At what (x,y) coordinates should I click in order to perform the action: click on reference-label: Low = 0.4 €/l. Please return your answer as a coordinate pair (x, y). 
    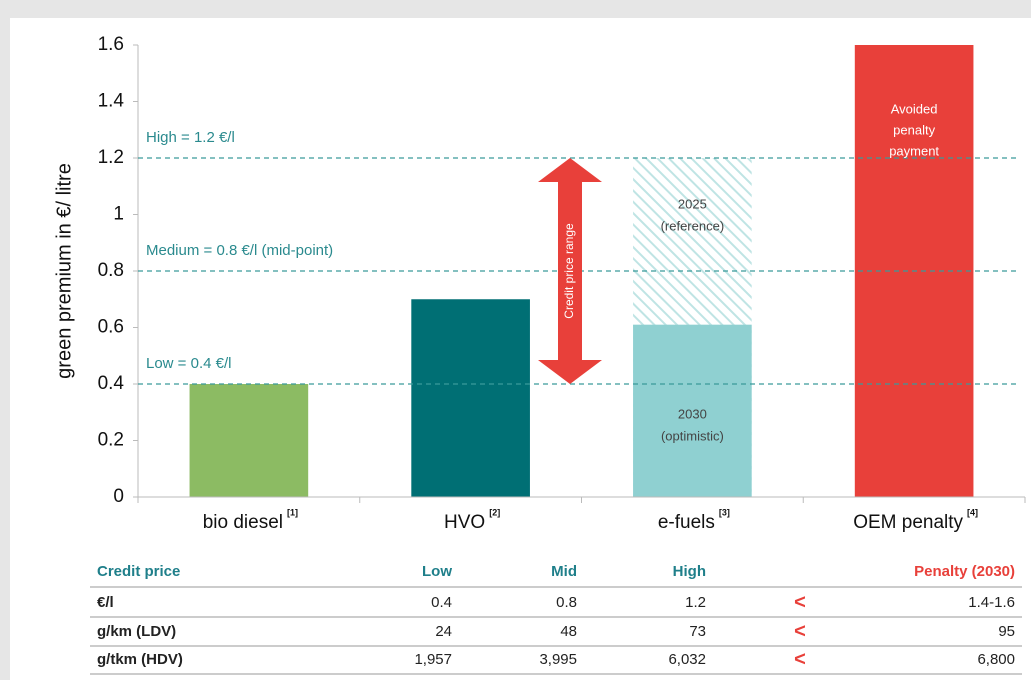
    Looking at the image, I should click on (188, 363).